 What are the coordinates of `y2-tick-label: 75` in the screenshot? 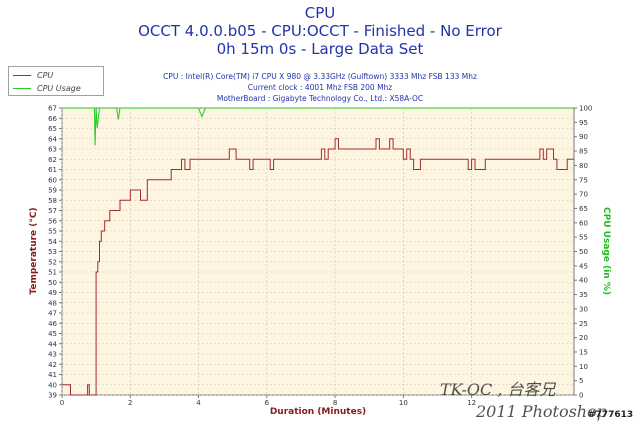 It's located at (583, 180).